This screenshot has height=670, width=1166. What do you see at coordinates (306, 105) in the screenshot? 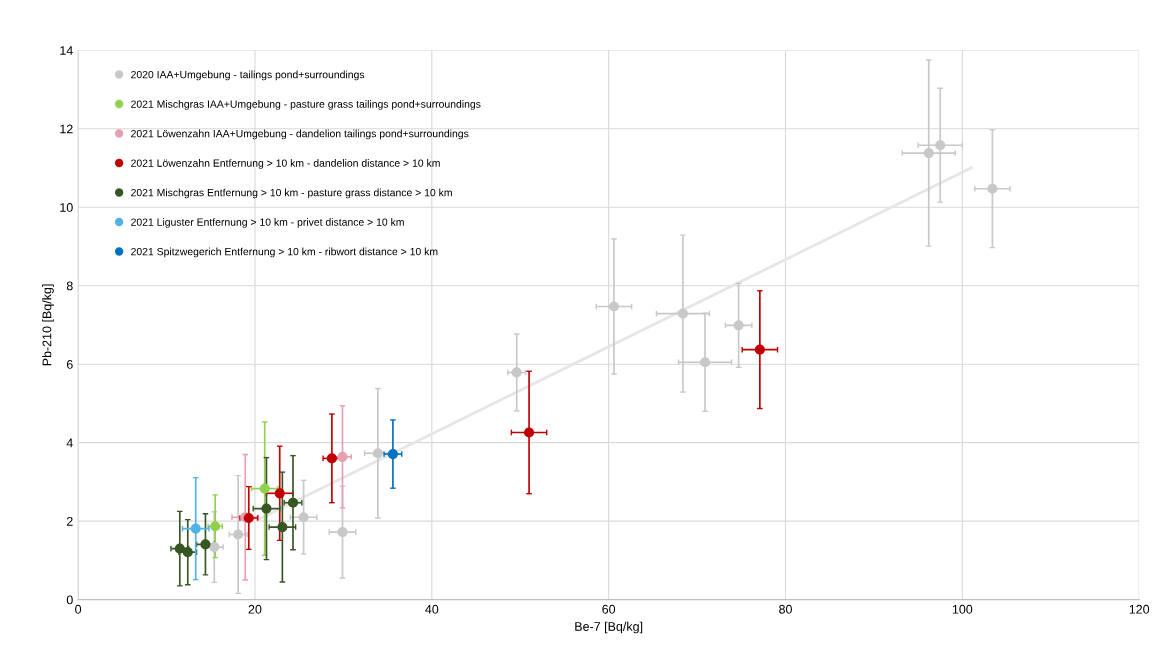
I see `legend-label: 2021 Mischgras IAA+Umgebung - pasture grass tailings pond+surroundings` at bounding box center [306, 105].